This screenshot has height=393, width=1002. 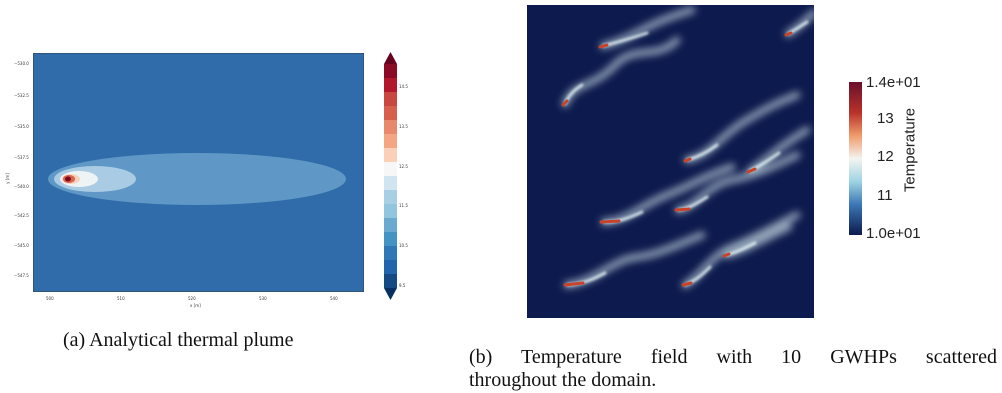 I want to click on colorbar-a-tick: 11.5, so click(x=403, y=205).